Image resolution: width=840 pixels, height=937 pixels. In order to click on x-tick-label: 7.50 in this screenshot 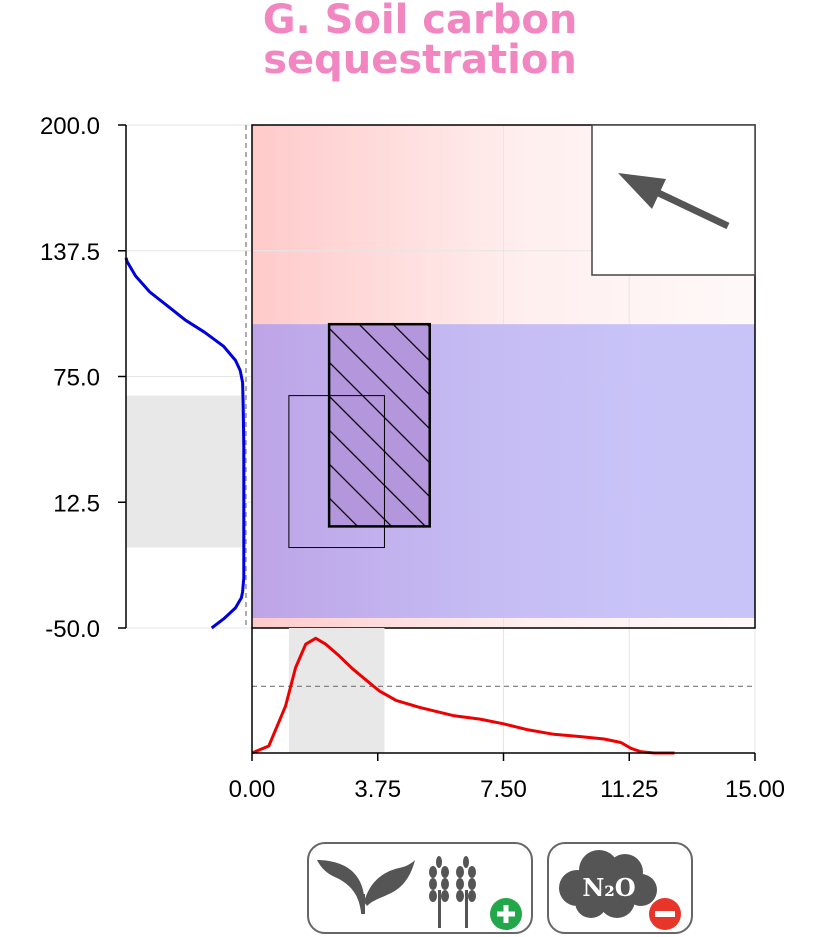, I will do `click(503, 789)`.